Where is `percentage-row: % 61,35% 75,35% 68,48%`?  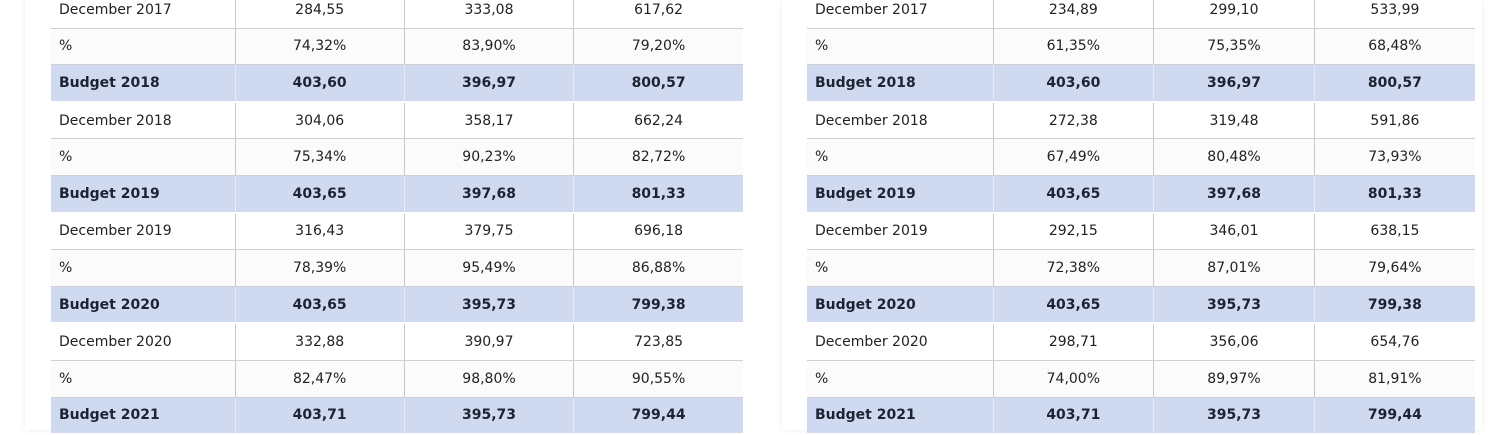 percentage-row: % 61,35% 75,35% 68,48% is located at coordinates (1141, 47).